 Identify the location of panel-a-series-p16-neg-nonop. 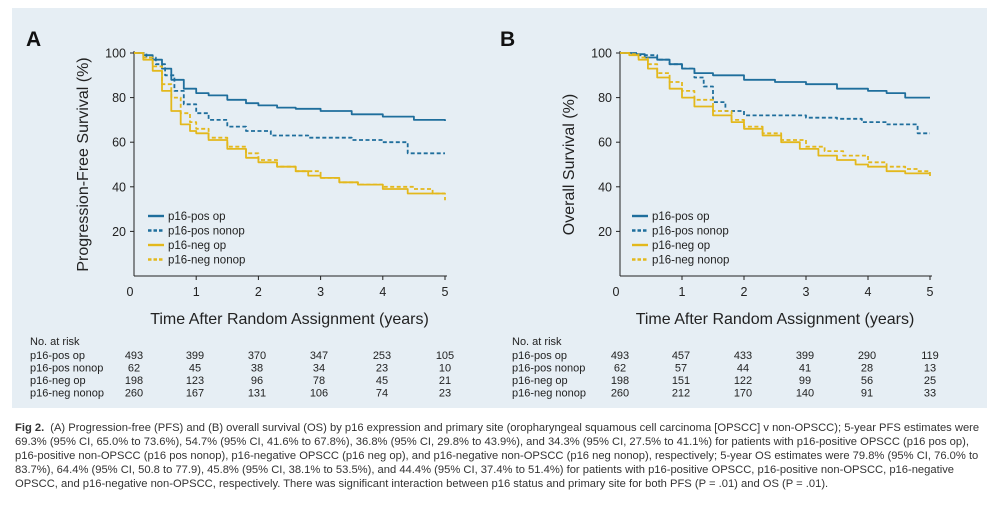
(290, 126).